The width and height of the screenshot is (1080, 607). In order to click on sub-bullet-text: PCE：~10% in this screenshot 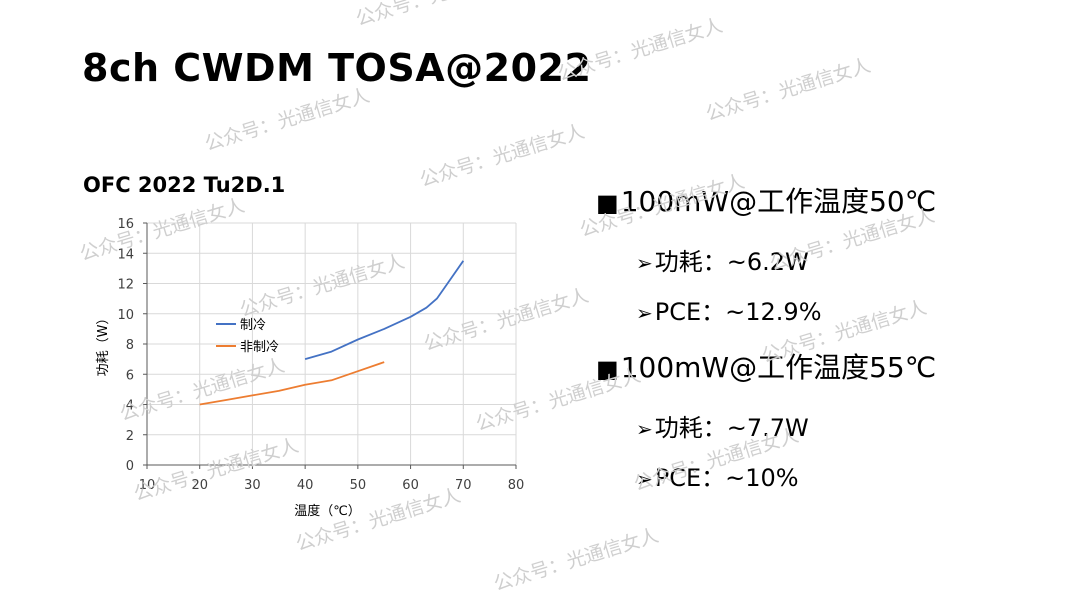, I will do `click(726, 478)`.